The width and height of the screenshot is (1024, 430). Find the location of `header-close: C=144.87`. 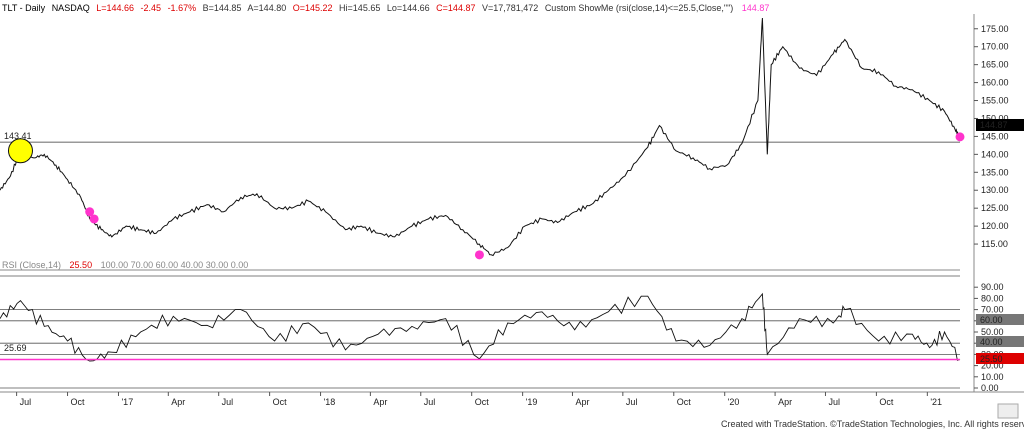

header-close: C=144.87 is located at coordinates (455, 8).